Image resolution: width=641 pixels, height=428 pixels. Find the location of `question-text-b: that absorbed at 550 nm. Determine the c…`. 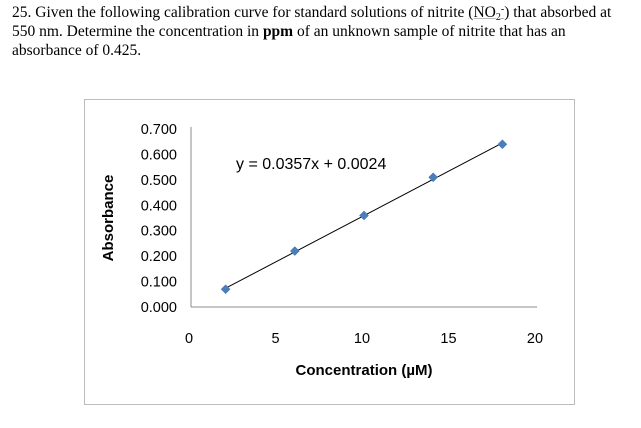

question-text-b: that absorbed at 550 nm. Determine the c… is located at coordinates (312, 22).